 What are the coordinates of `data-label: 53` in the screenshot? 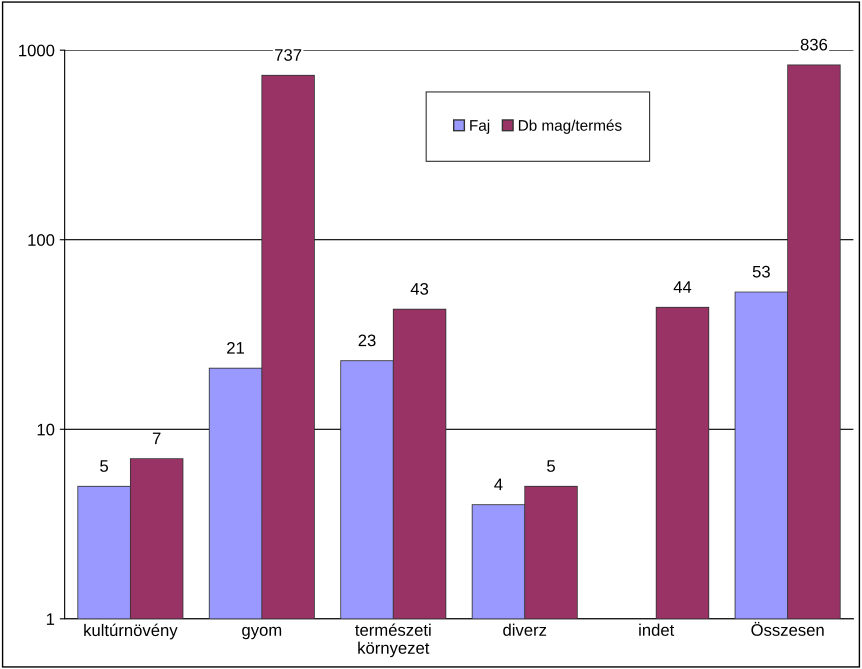 It's located at (761, 272).